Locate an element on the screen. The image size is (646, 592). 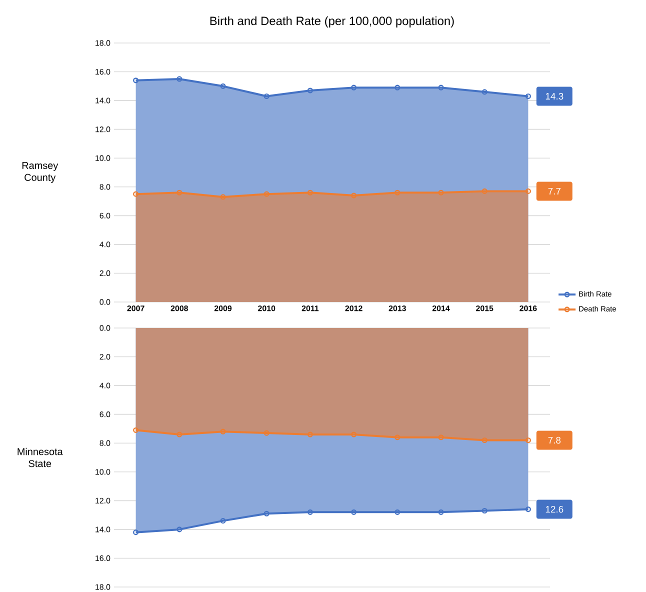
data-label: 12.6 is located at coordinates (555, 509).